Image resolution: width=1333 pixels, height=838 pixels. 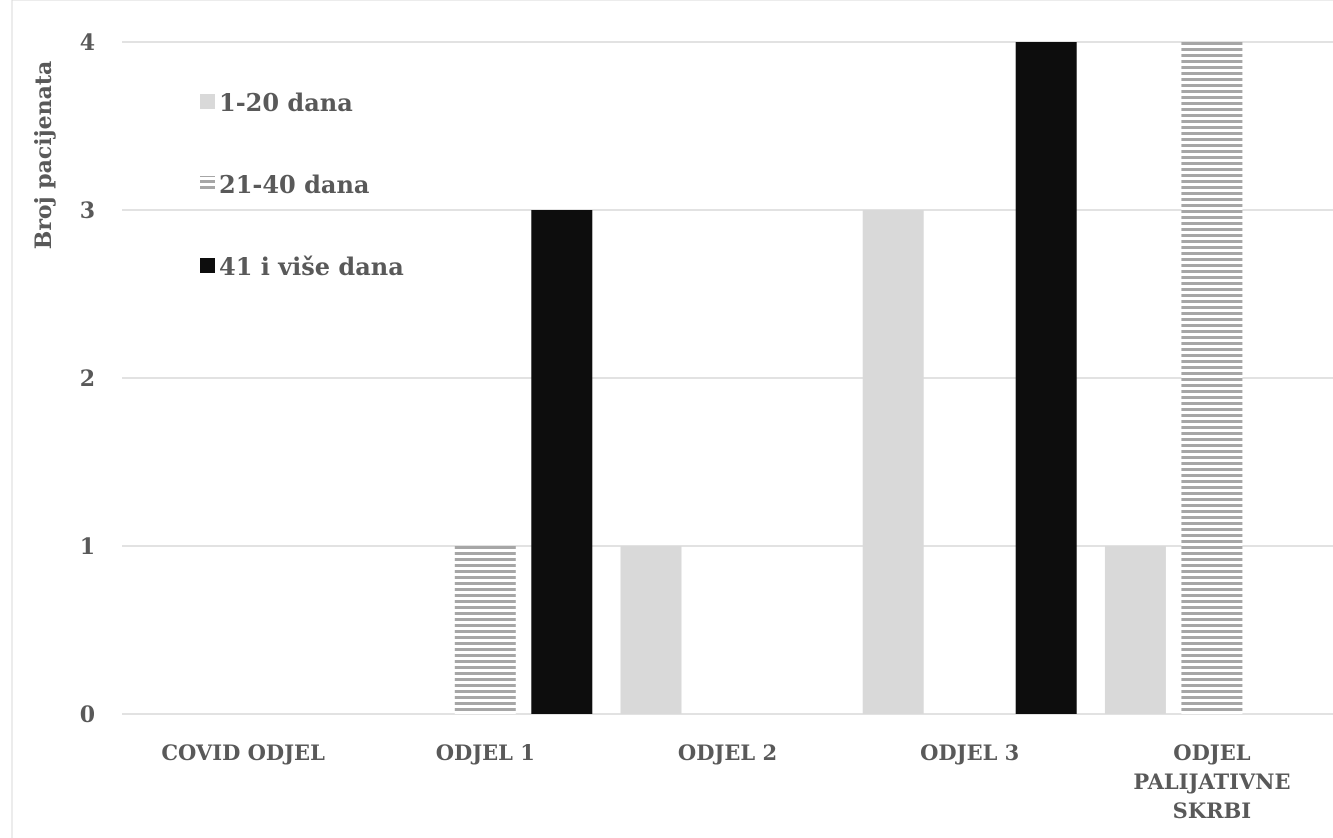 I want to click on x-category-label: ODJEL 3, so click(x=969, y=752).